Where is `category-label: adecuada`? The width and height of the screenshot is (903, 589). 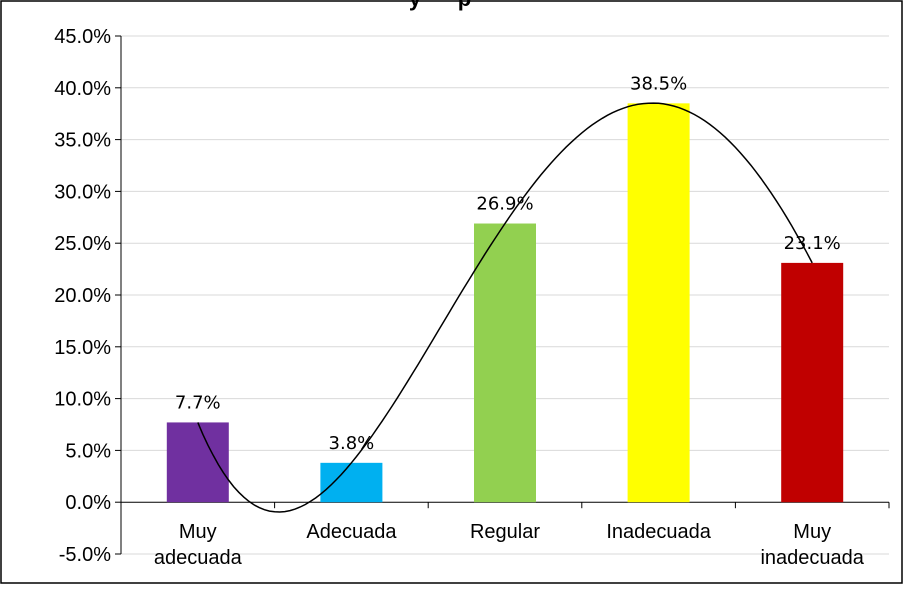
category-label: adecuada is located at coordinates (198, 558).